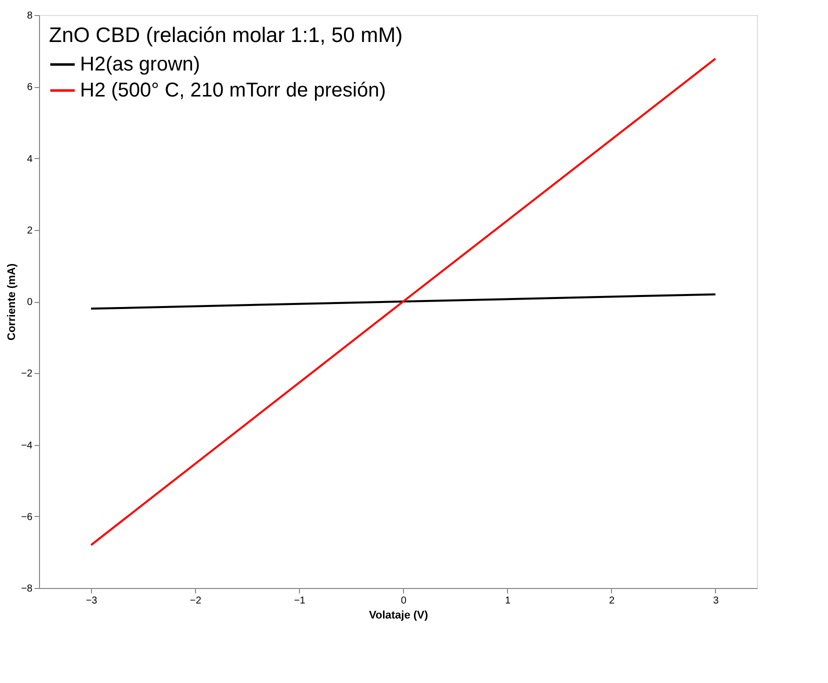 The height and width of the screenshot is (683, 828). What do you see at coordinates (398, 616) in the screenshot?
I see `x-axis-title: Volataje (V)` at bounding box center [398, 616].